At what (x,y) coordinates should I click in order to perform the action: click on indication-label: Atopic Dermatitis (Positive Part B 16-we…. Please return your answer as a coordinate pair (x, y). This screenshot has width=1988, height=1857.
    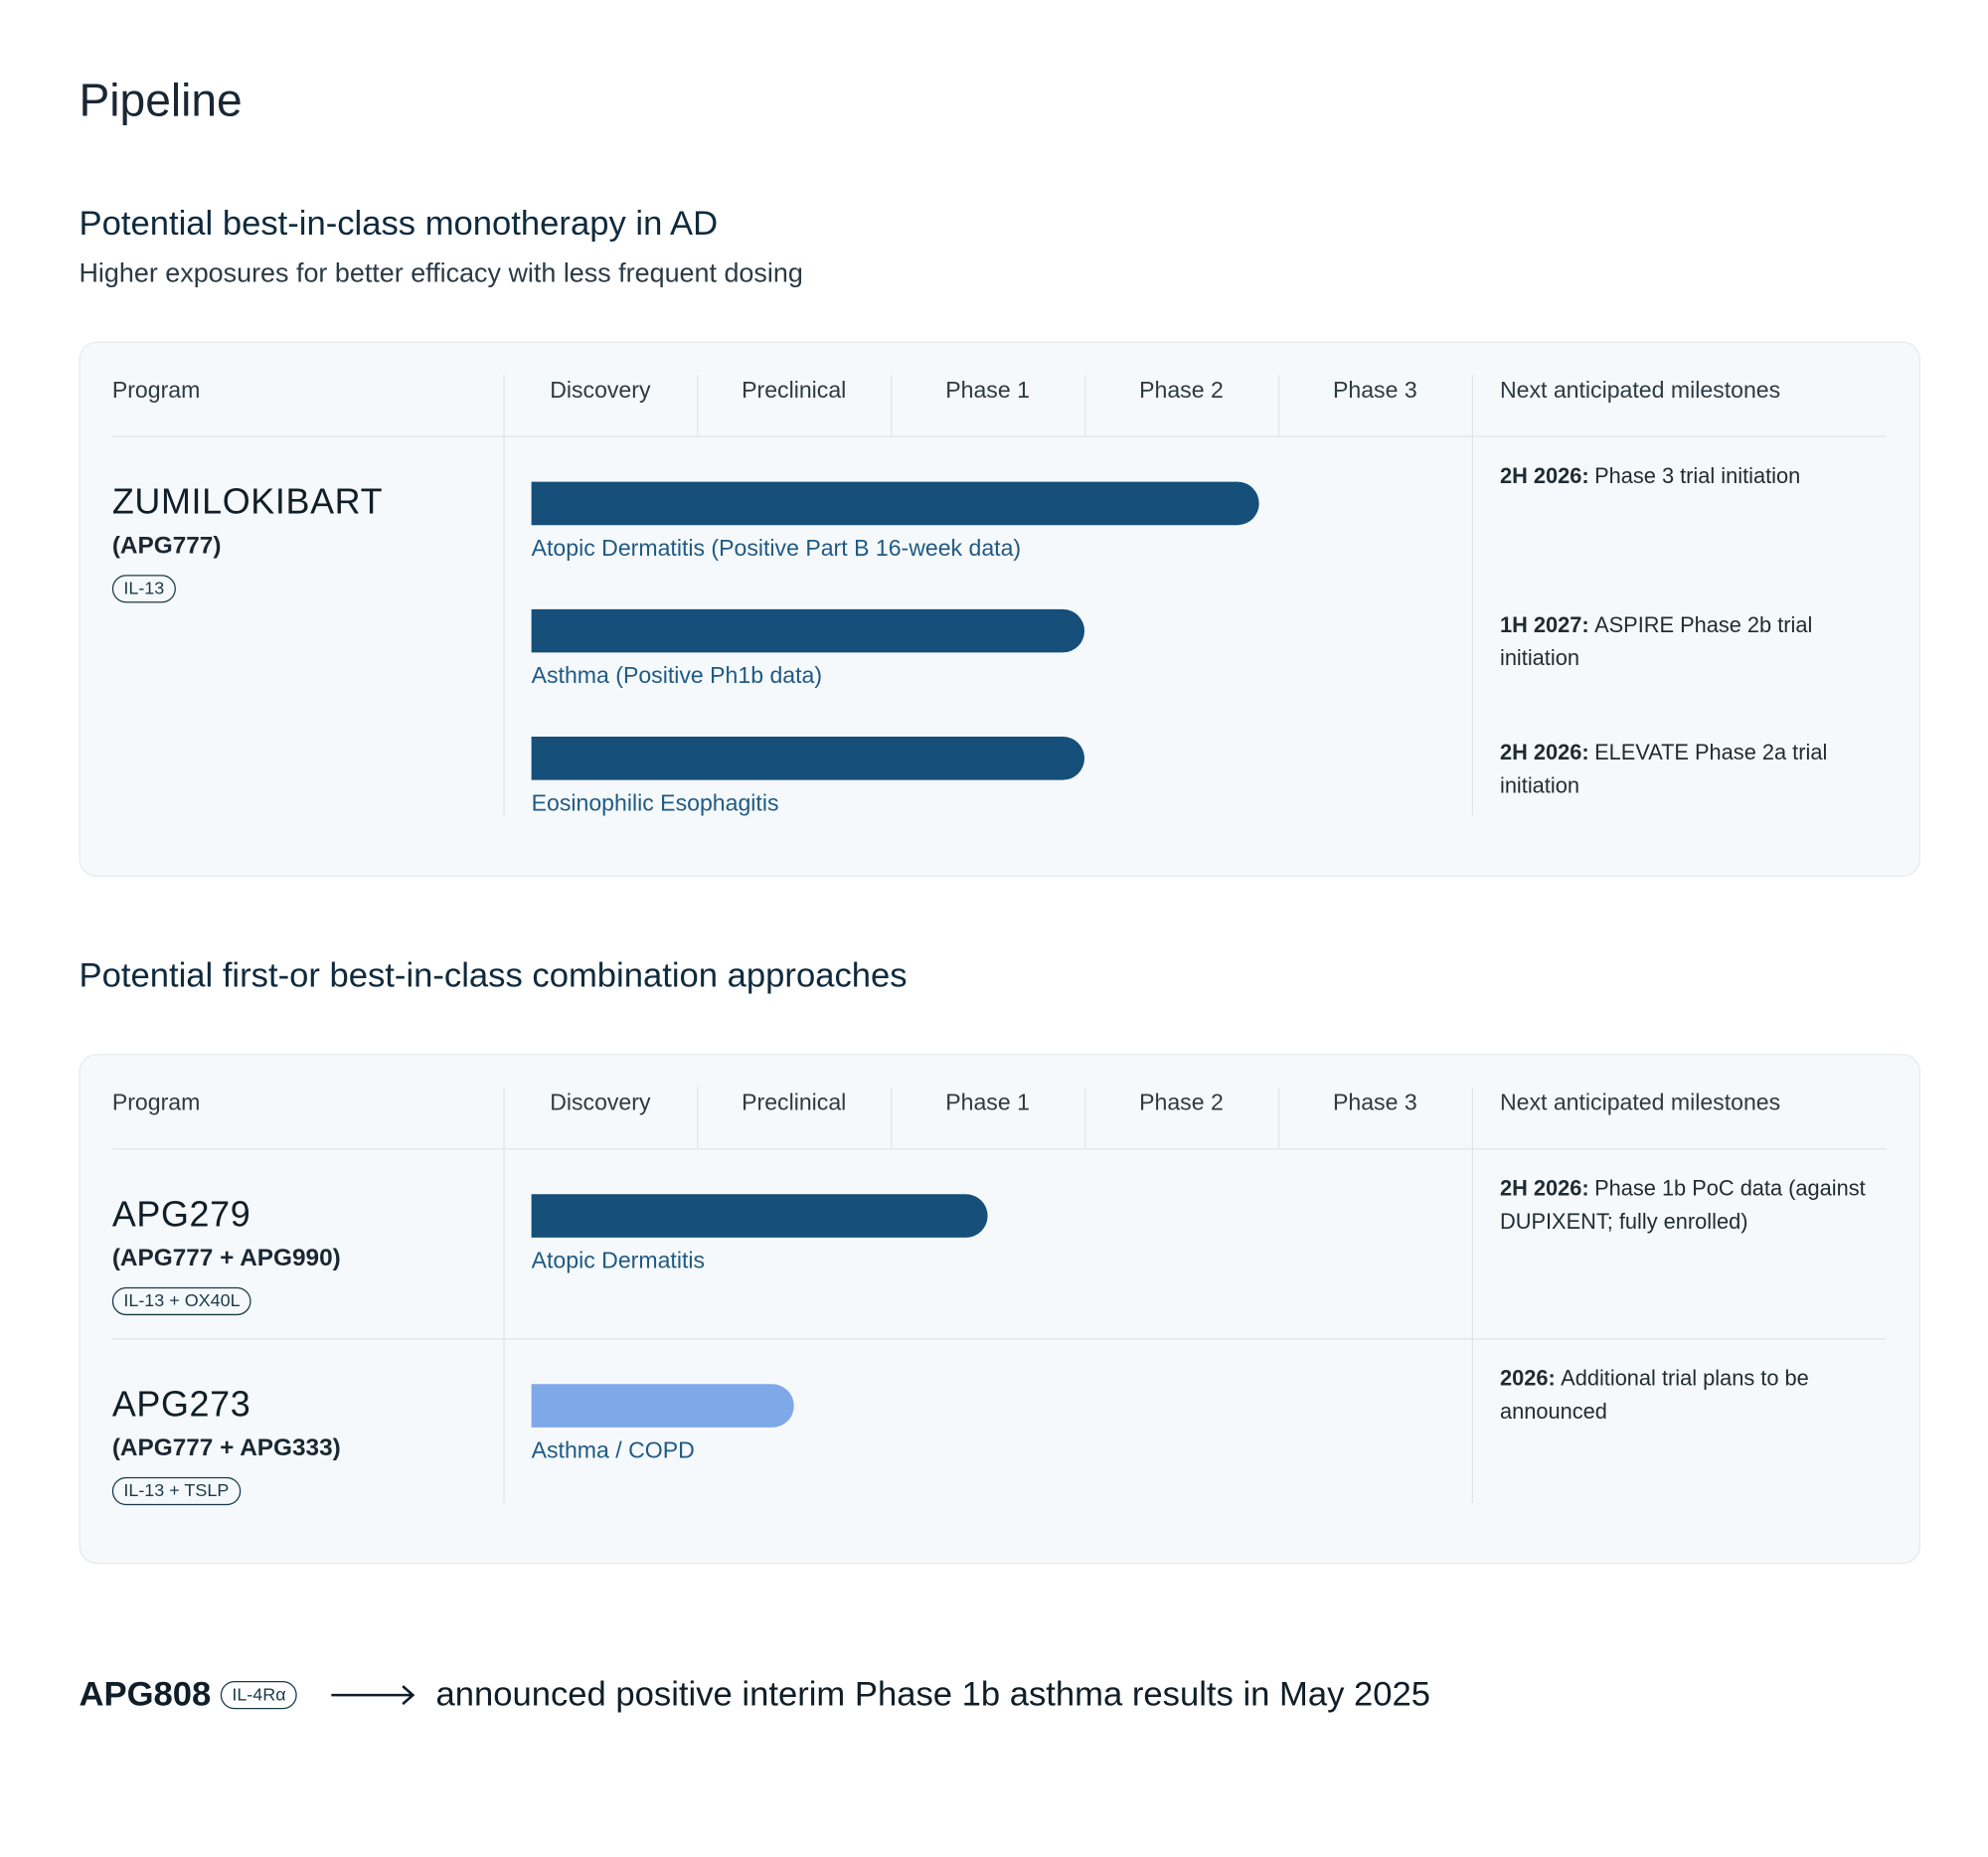
    Looking at the image, I should click on (776, 548).